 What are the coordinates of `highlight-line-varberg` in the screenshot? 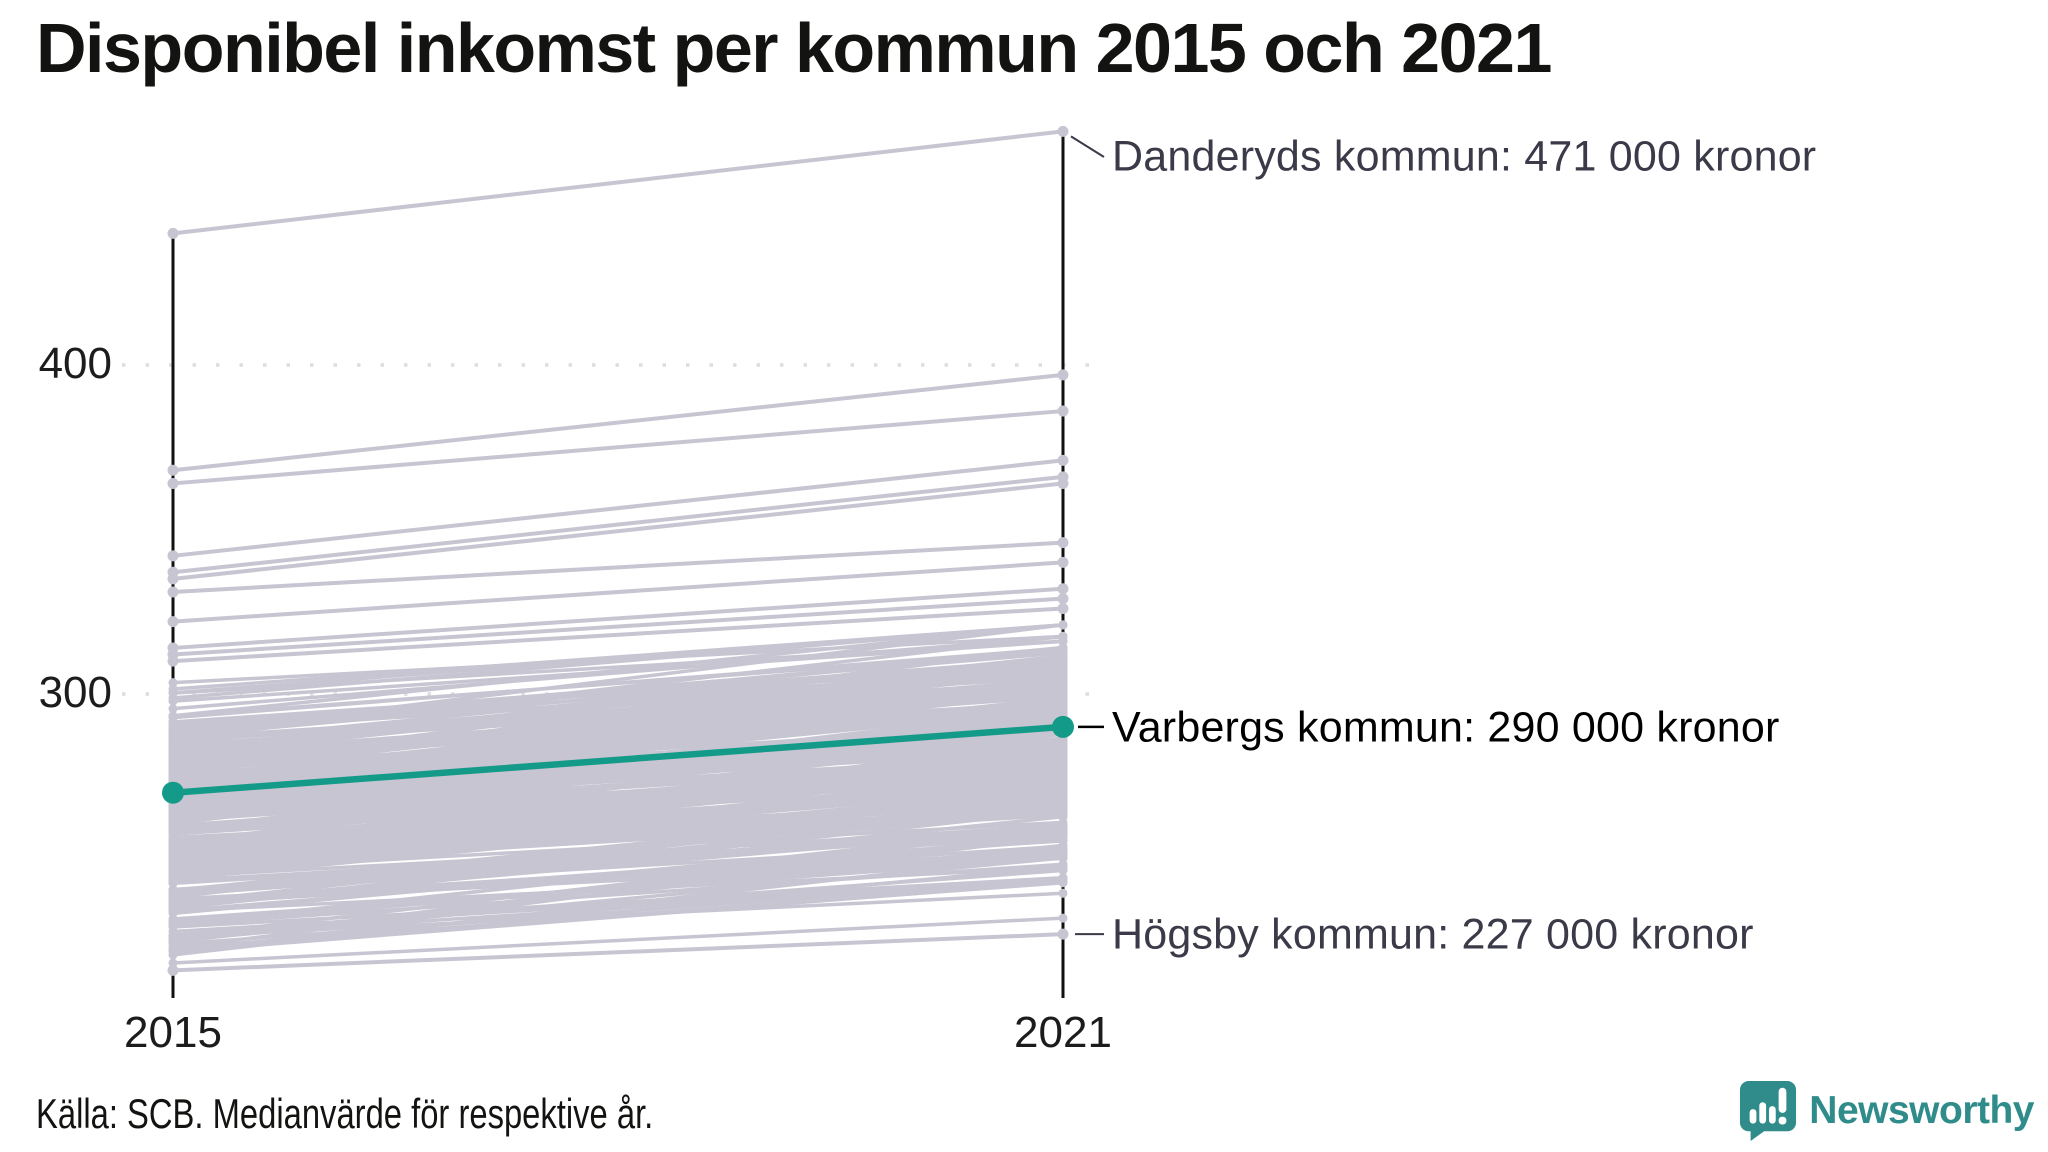 It's located at (618, 759).